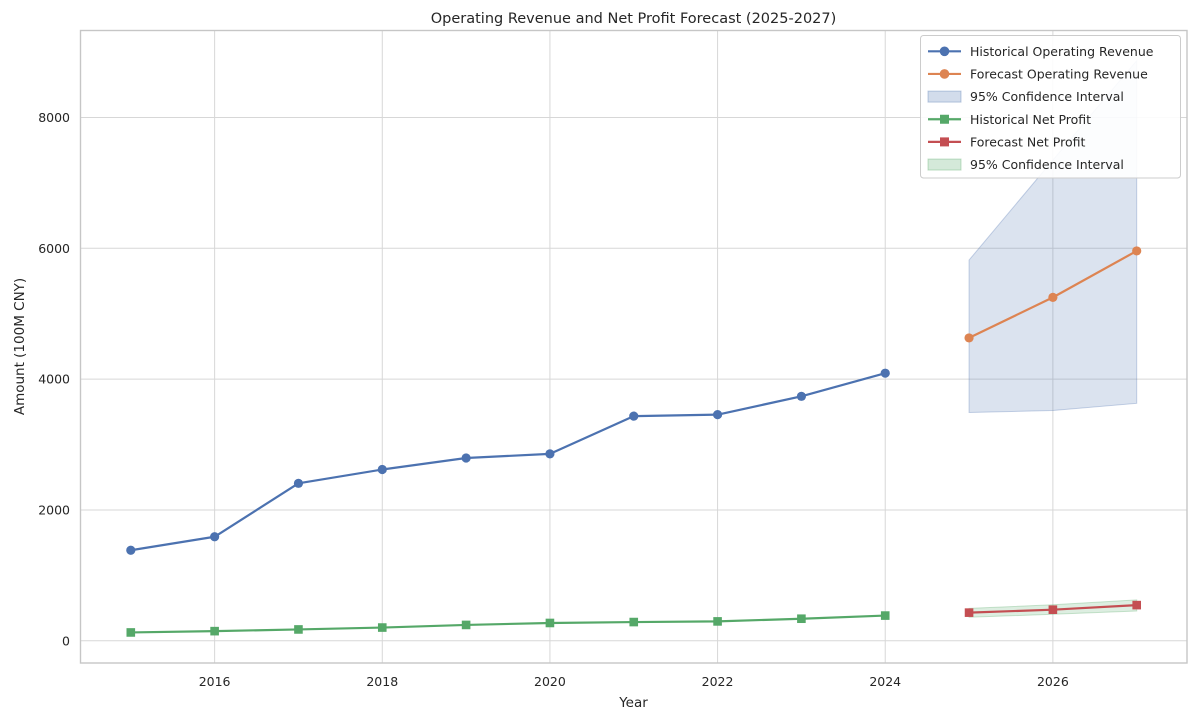 The image size is (1200, 721). Describe the element at coordinates (466, 625) in the screenshot. I see `historical-net-profit-point-2019` at that location.